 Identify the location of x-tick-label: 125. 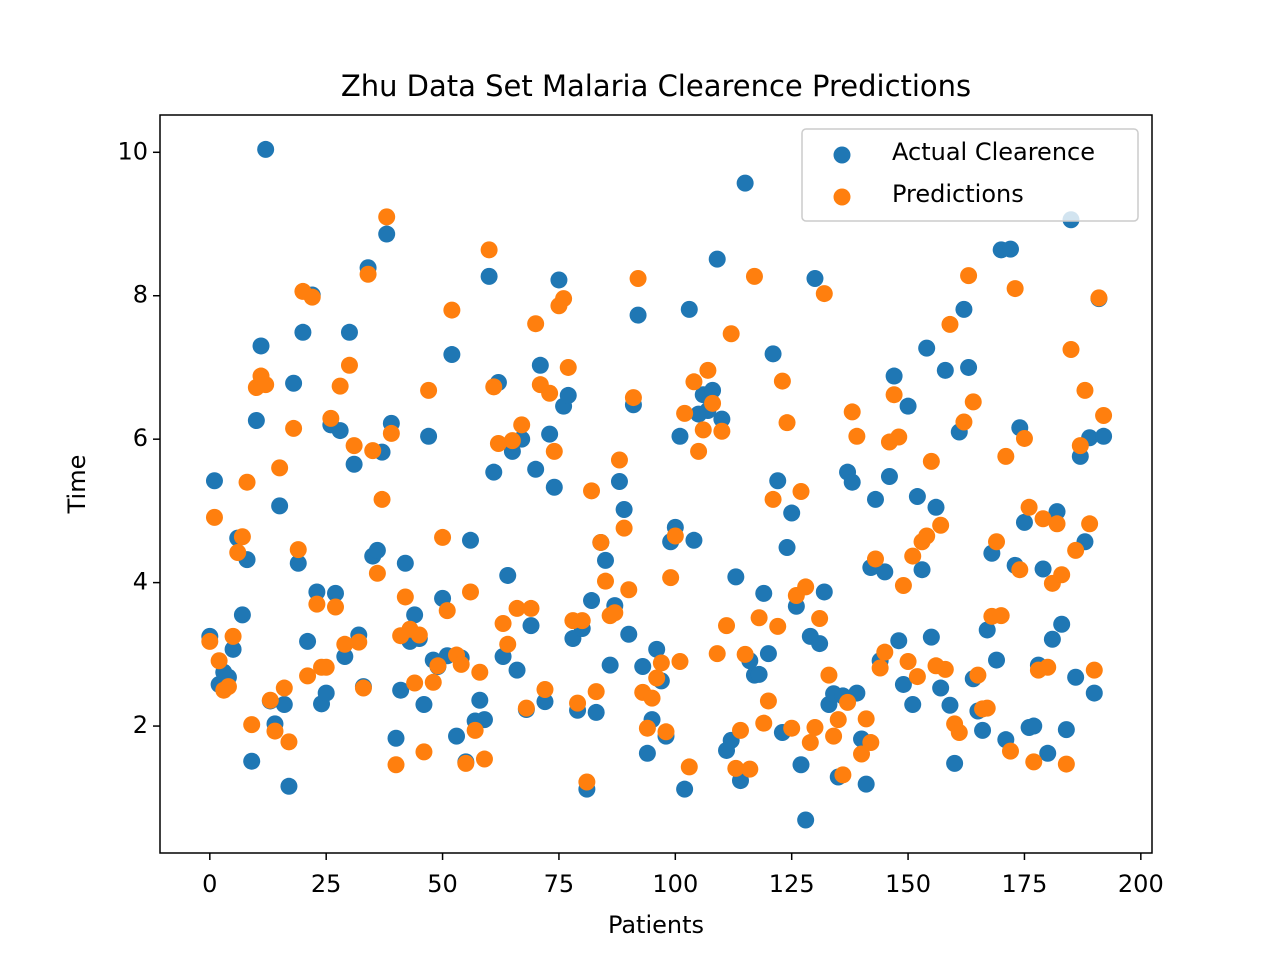
(792, 884).